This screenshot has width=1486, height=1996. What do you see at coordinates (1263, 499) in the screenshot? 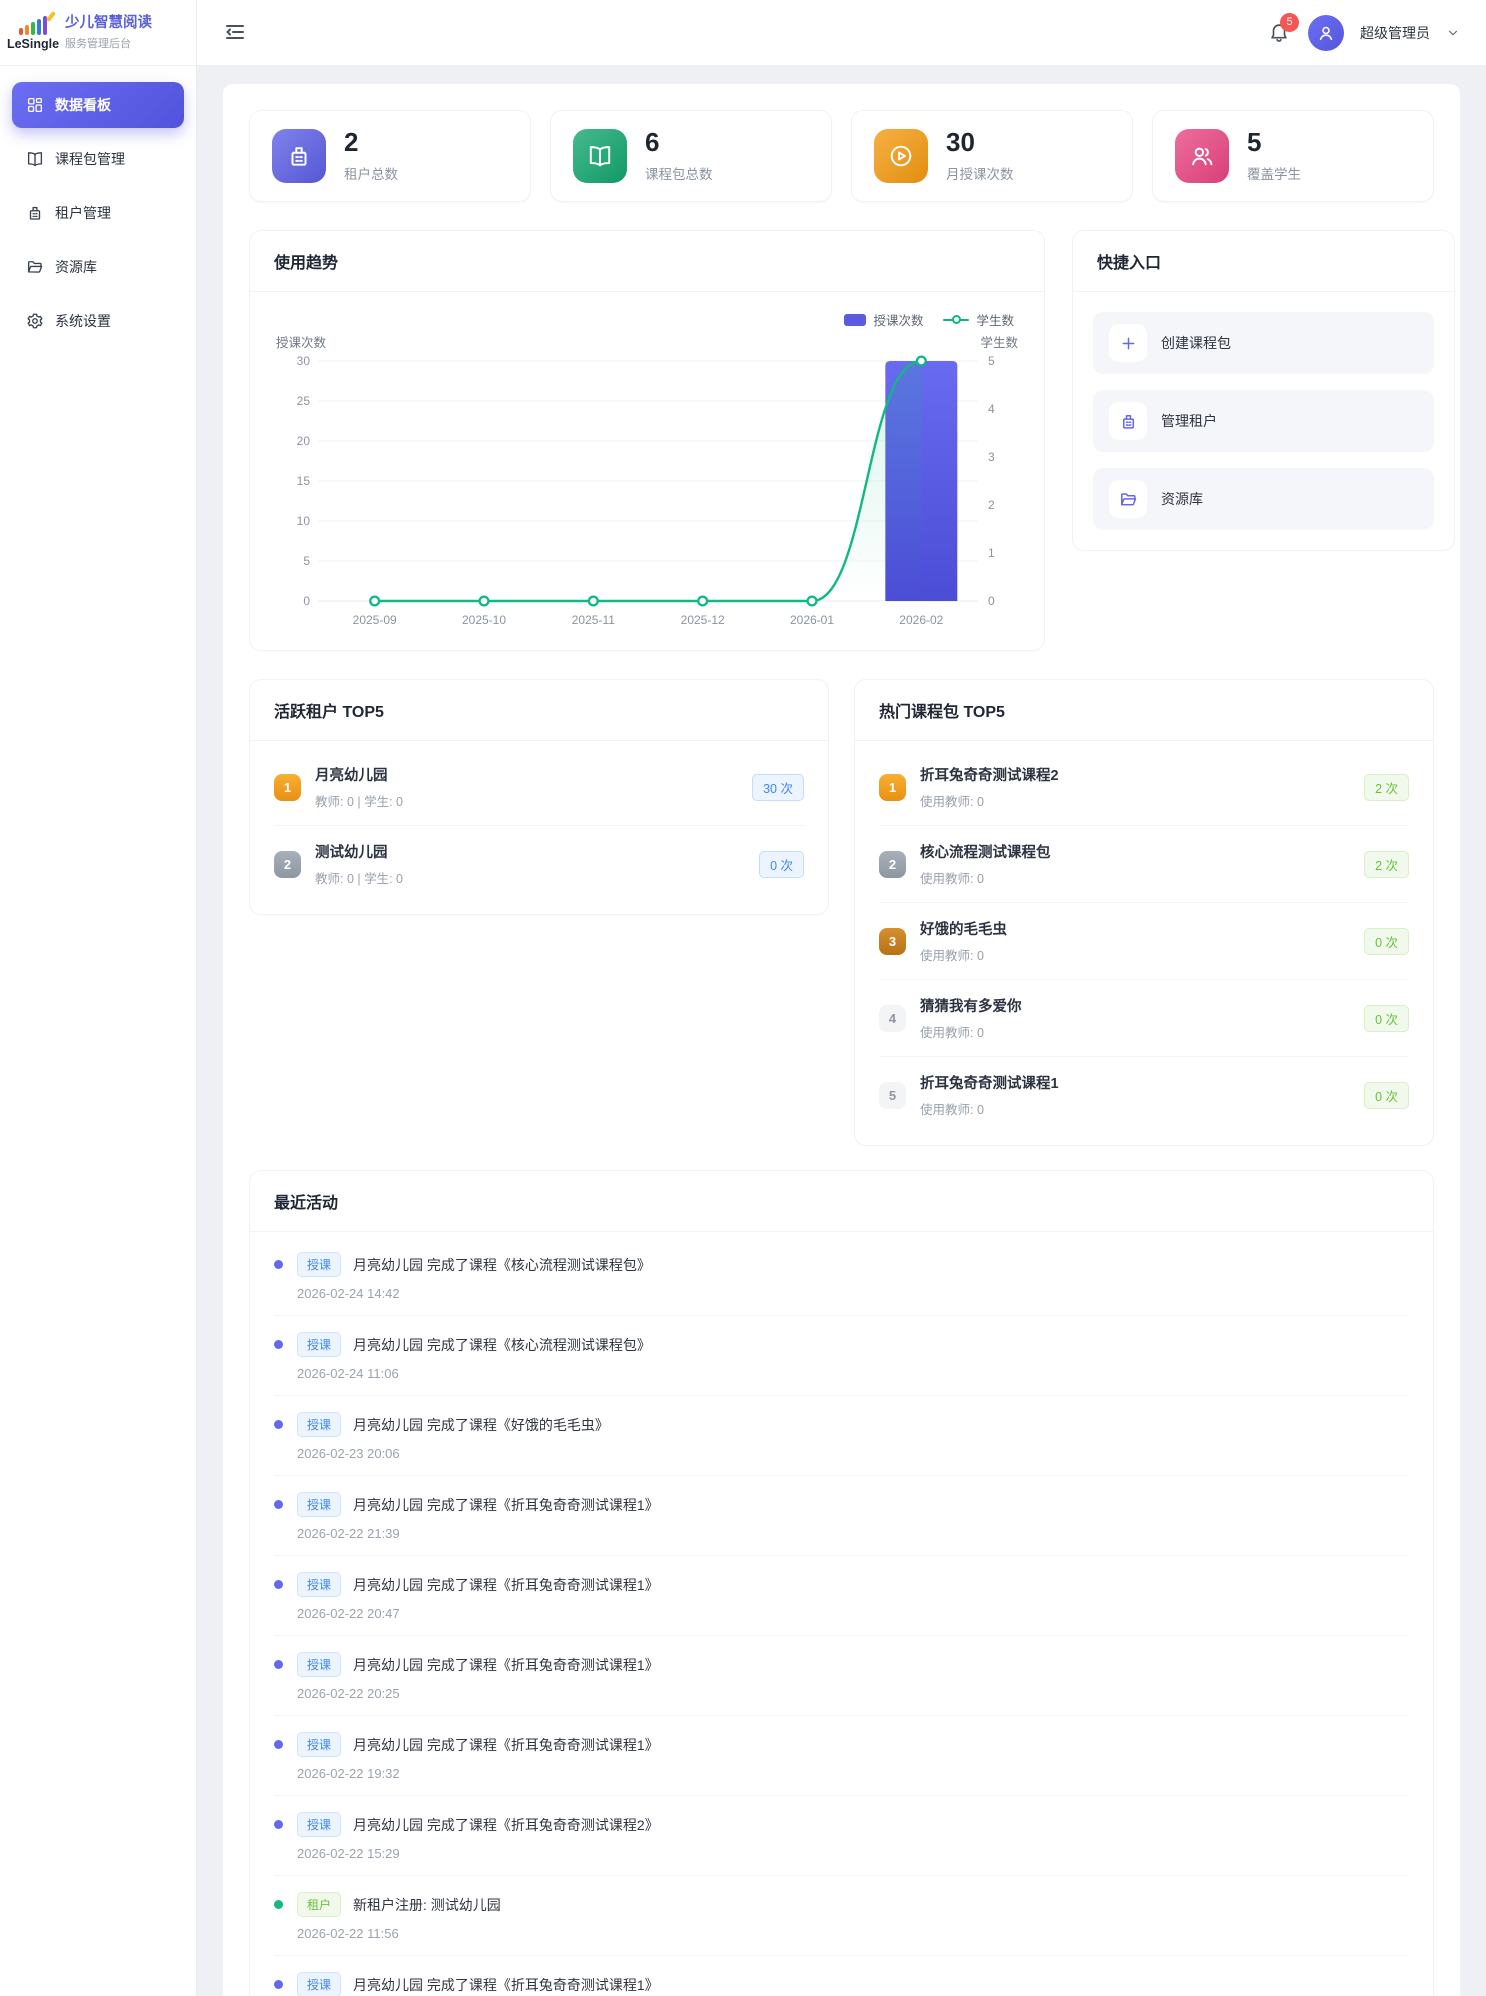
I see `quick-entry-item: 资源库` at bounding box center [1263, 499].